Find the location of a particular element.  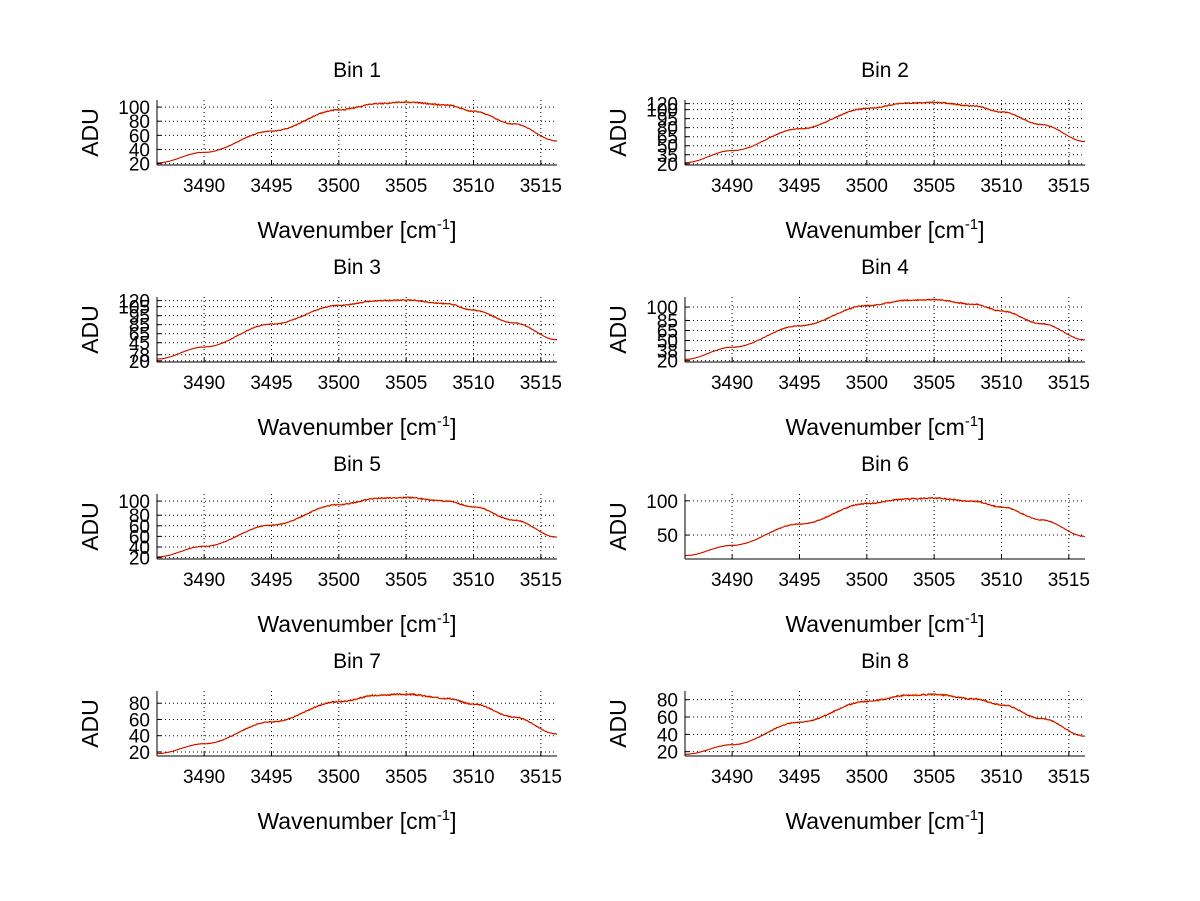

panel-title: Bin 3 is located at coordinates (357, 267).